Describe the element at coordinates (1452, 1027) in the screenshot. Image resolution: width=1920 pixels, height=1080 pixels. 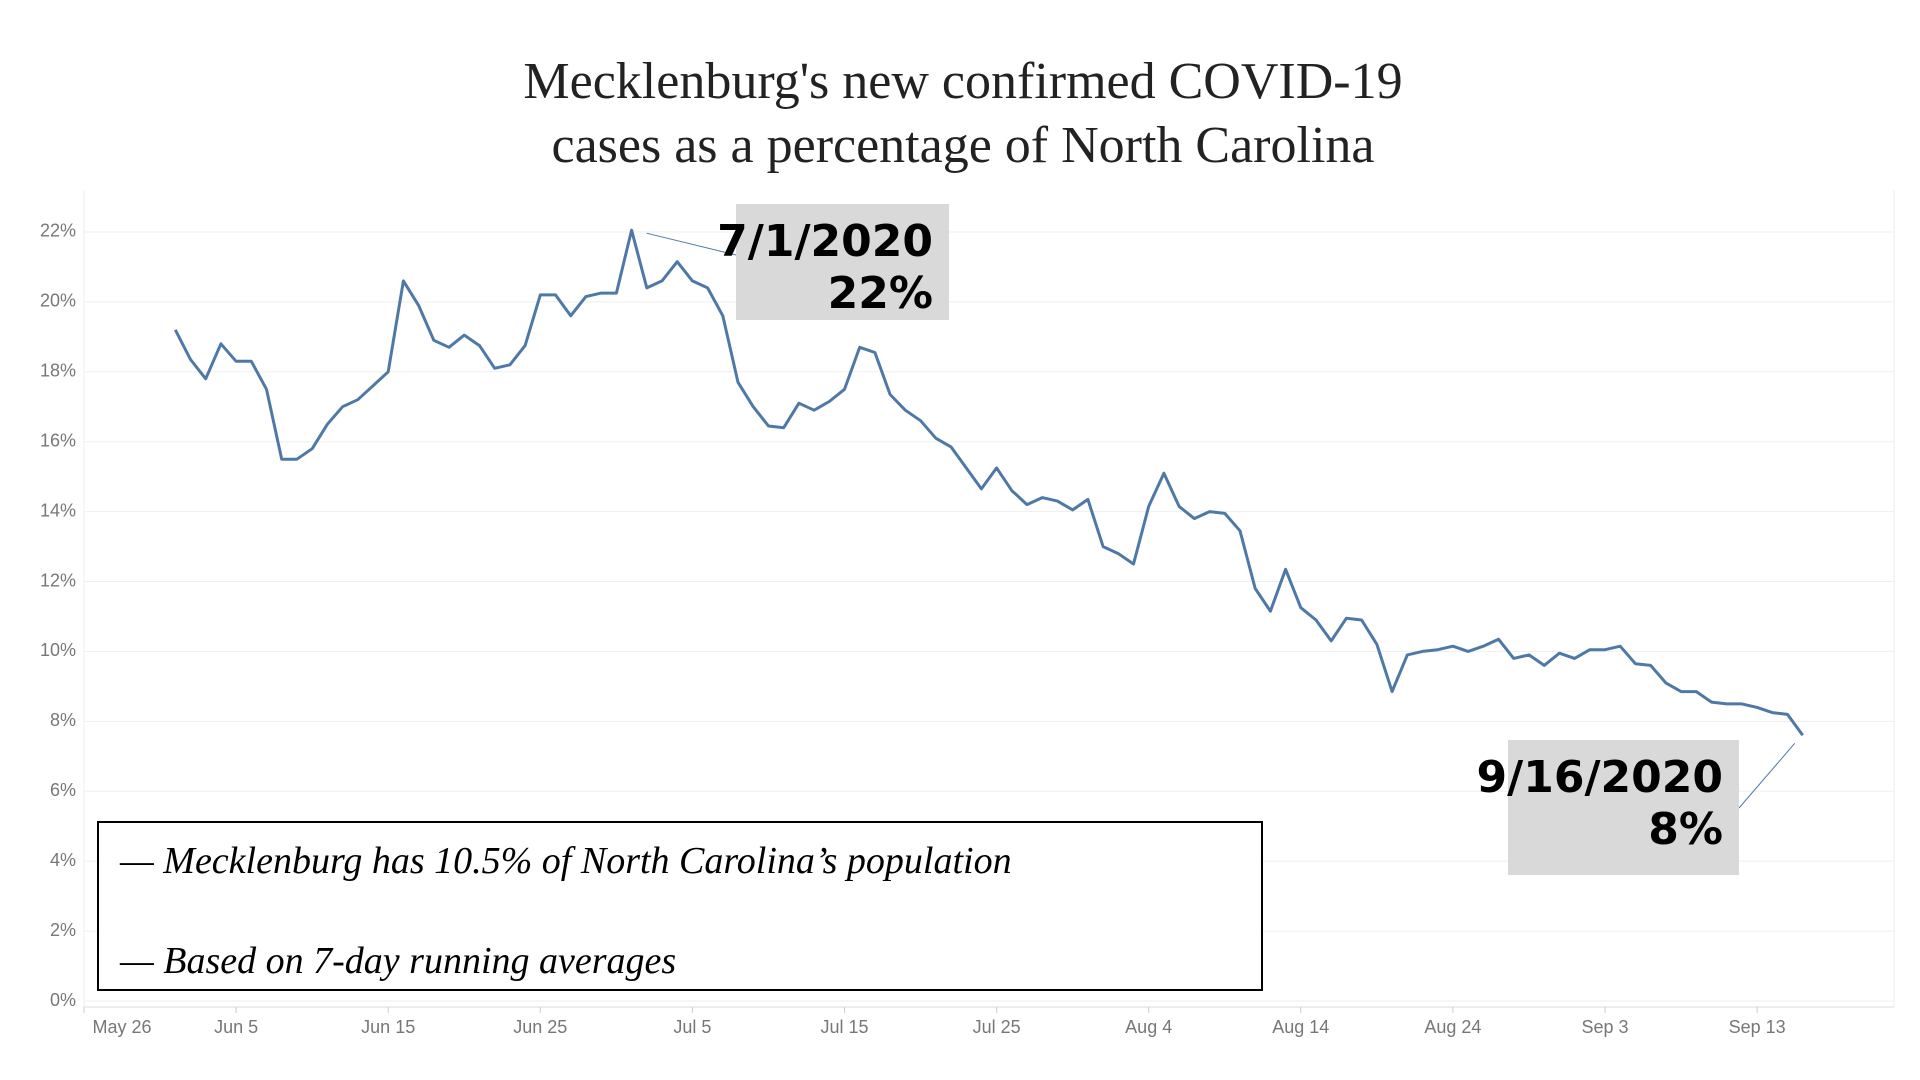
I see `x-tick-label: Aug 24` at that location.